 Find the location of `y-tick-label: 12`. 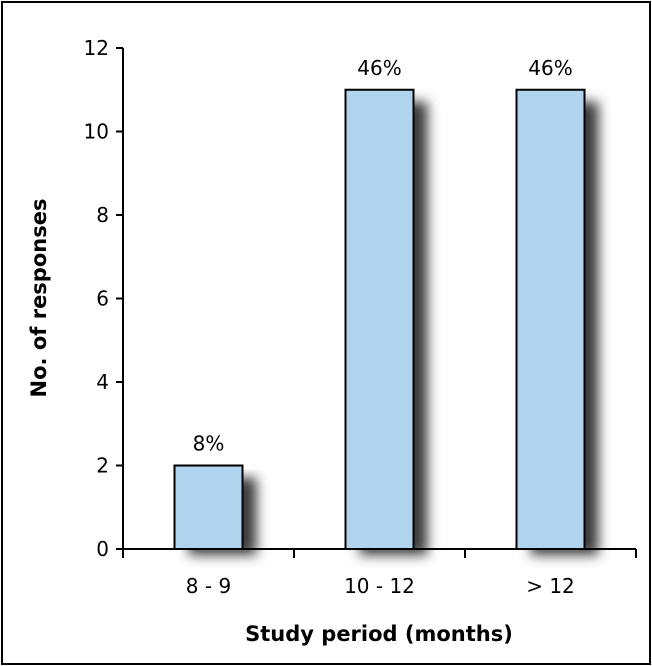

y-tick-label: 12 is located at coordinates (96, 48).